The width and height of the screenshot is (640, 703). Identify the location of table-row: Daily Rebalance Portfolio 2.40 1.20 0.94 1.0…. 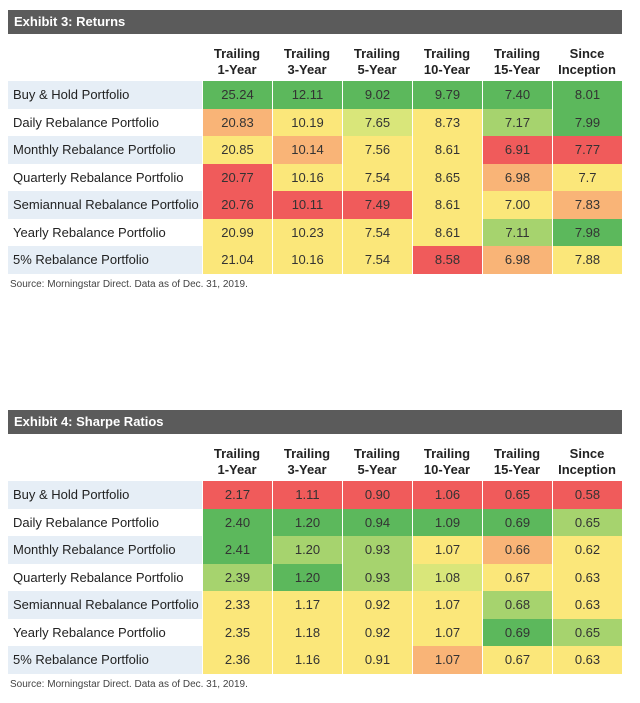
(315, 522).